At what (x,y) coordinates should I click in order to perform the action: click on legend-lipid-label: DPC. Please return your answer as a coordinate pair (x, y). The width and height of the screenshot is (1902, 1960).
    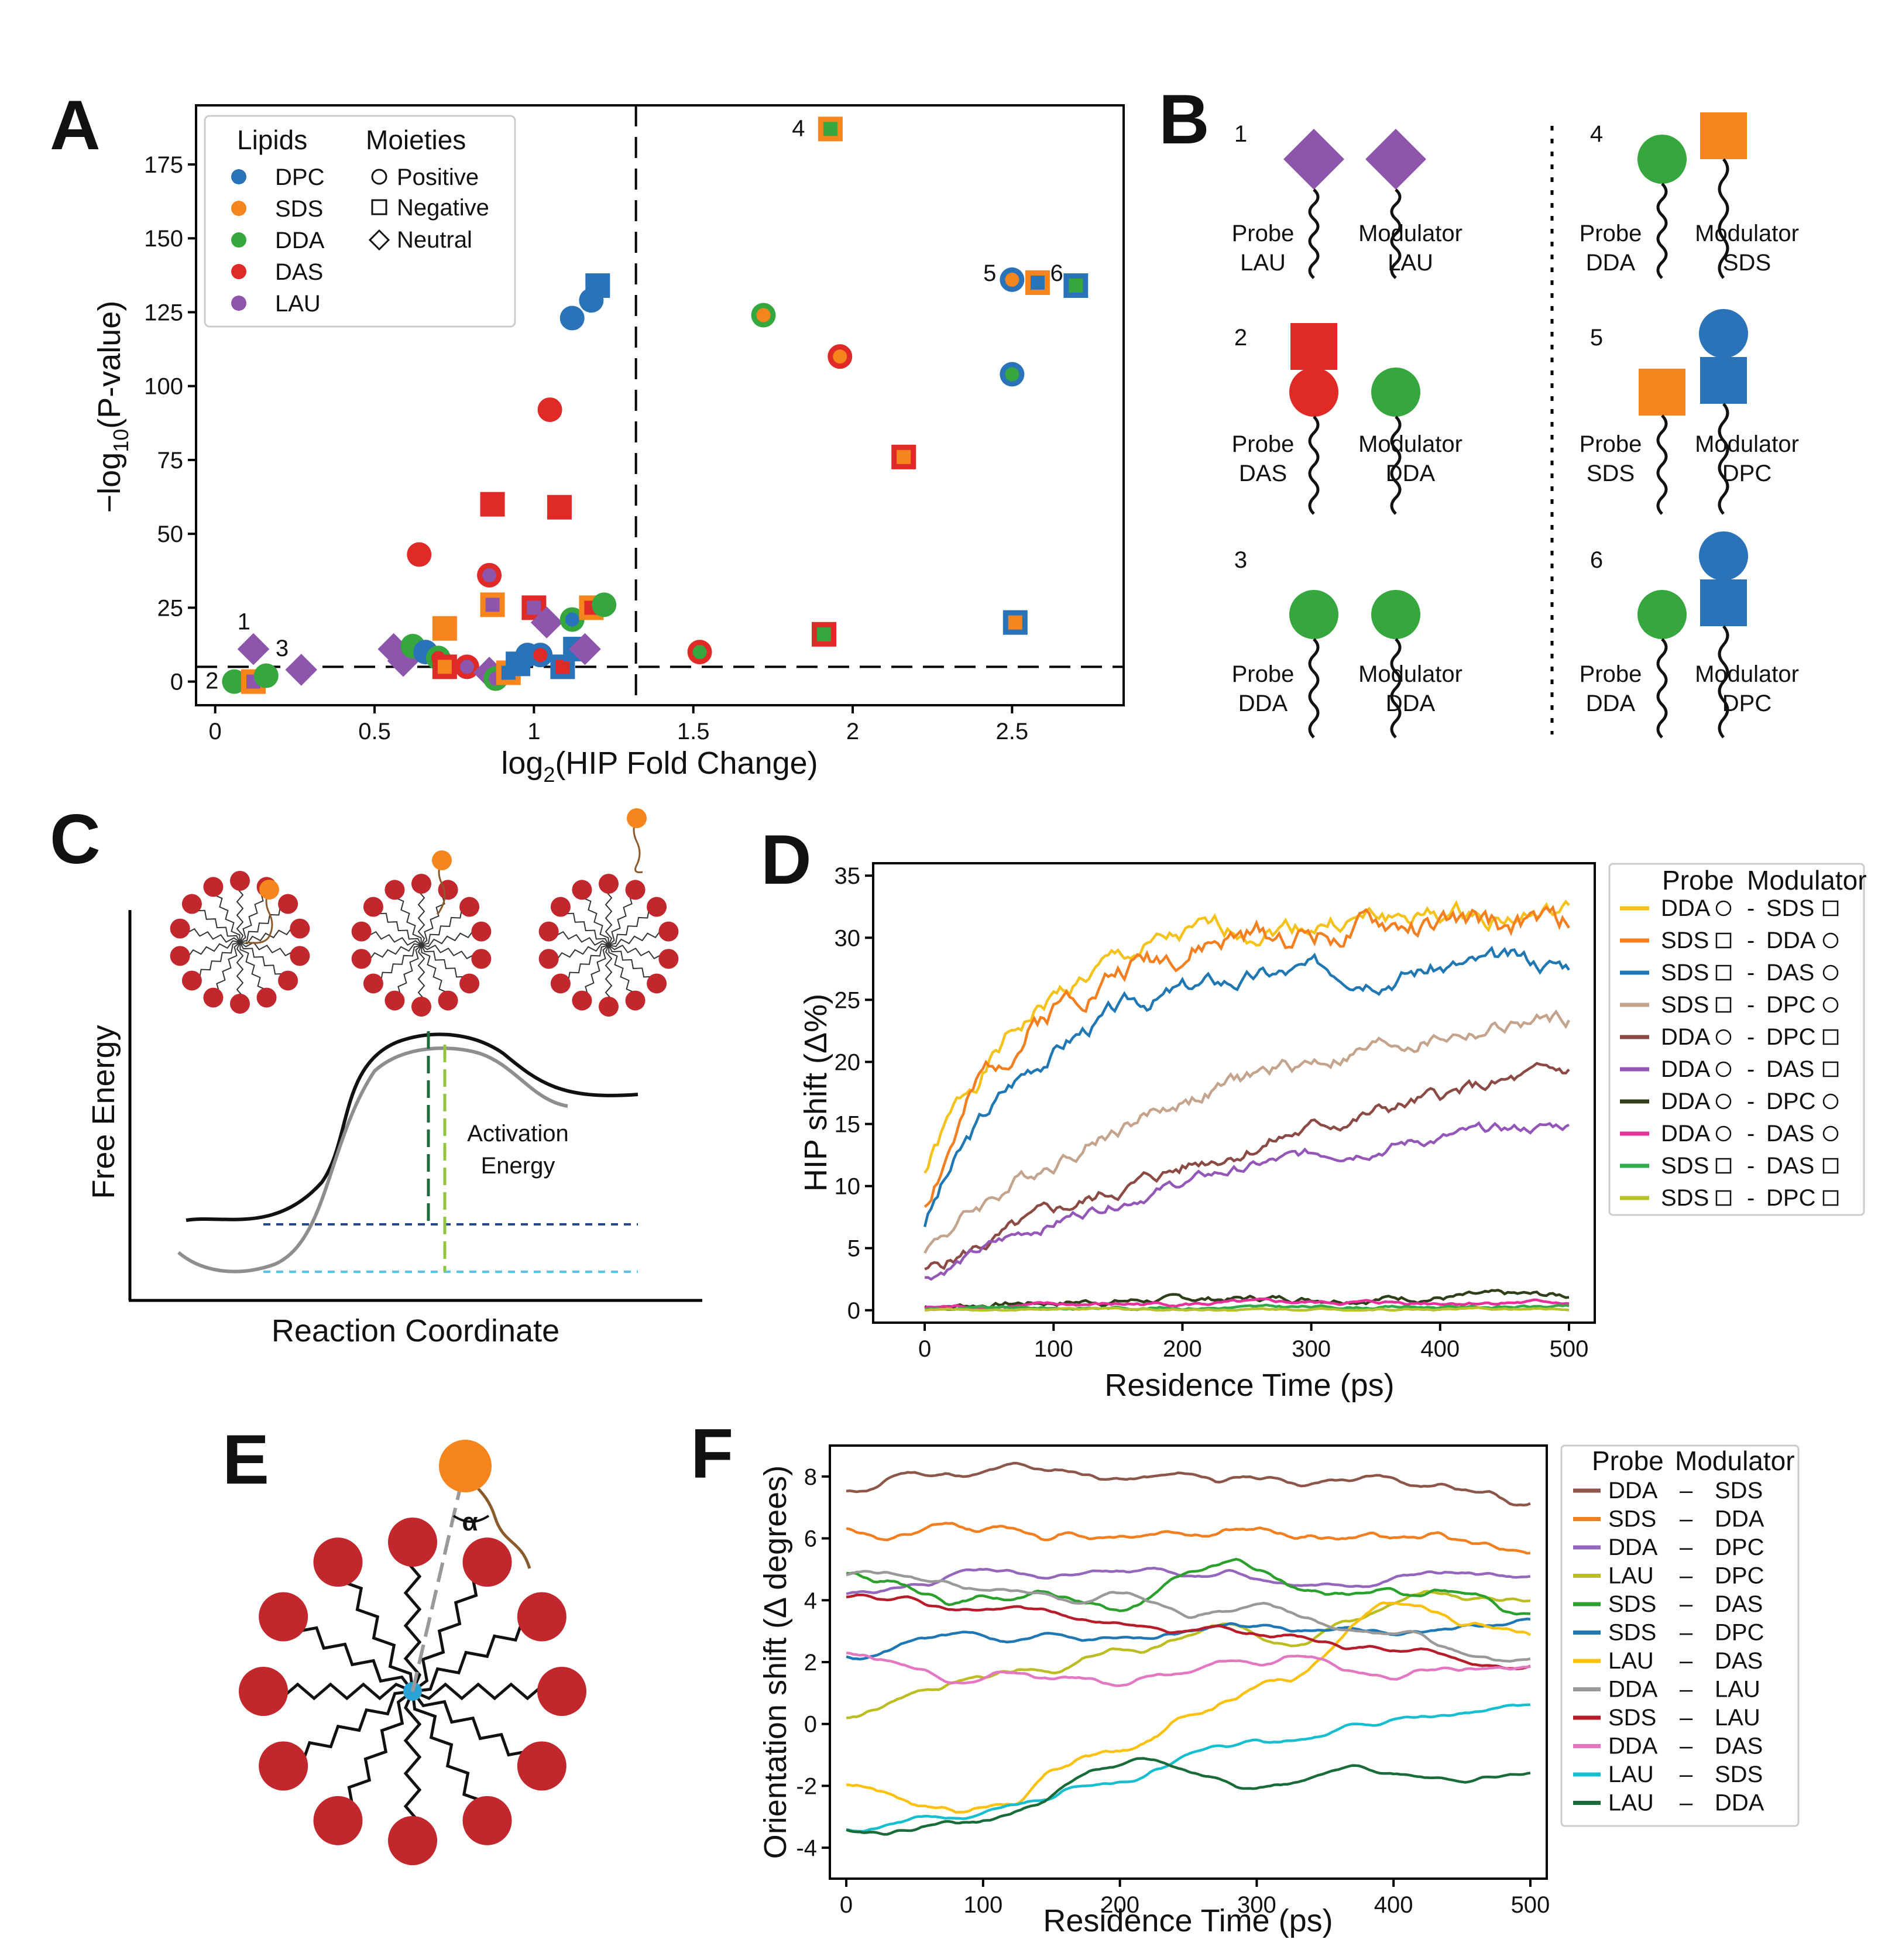
    Looking at the image, I should click on (299, 177).